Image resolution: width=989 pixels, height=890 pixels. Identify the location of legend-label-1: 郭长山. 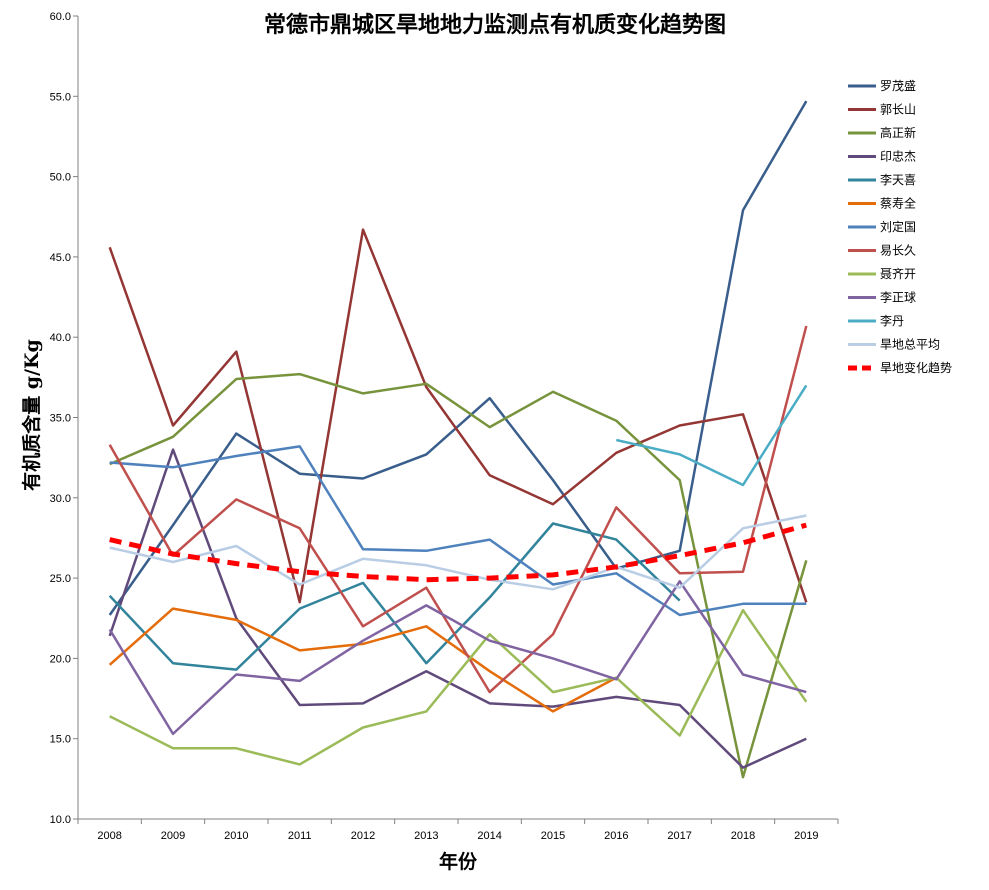
(898, 110).